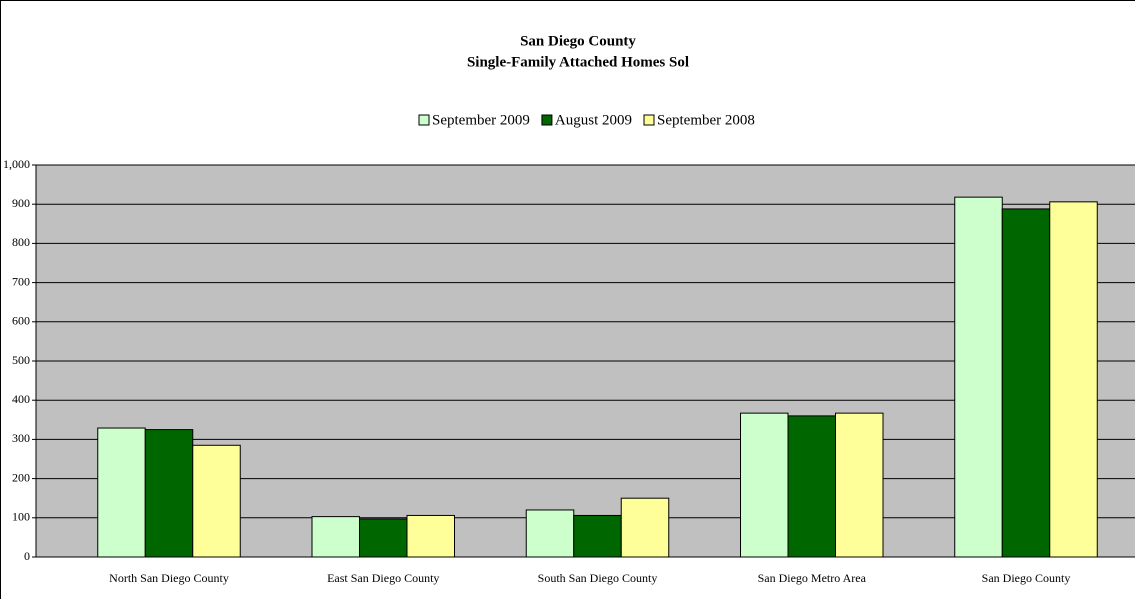 The height and width of the screenshot is (599, 1135). Describe the element at coordinates (21, 399) in the screenshot. I see `y-tick-label: 400` at that location.